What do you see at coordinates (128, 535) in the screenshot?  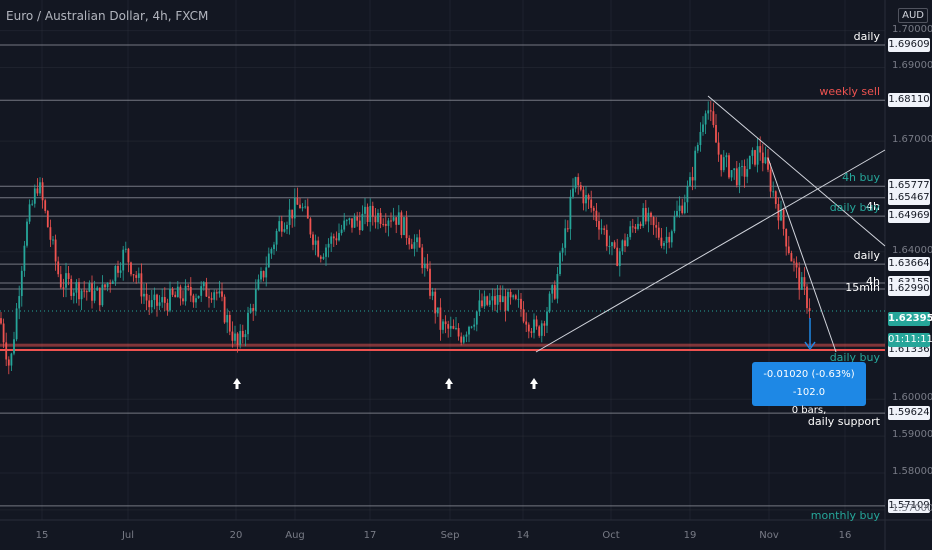 I see `x-tick-label: Jul` at bounding box center [128, 535].